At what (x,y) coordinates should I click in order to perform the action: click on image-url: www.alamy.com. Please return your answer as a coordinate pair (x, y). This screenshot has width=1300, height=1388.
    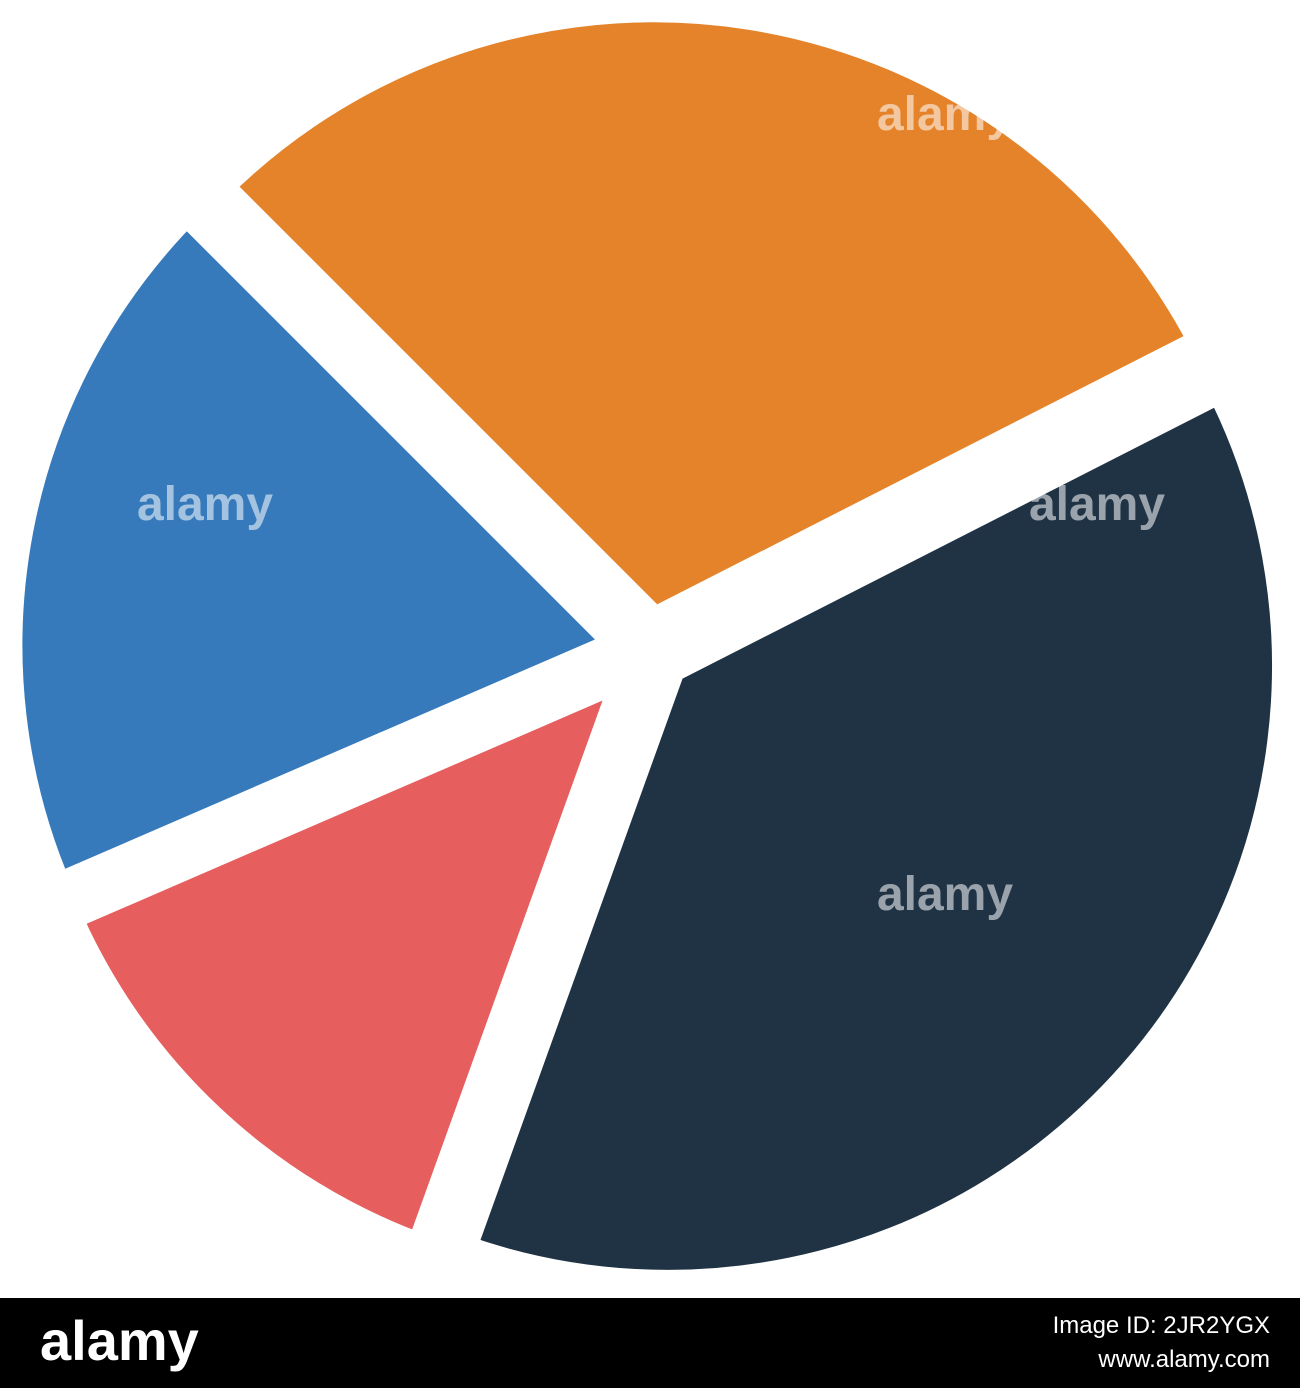
    Looking at the image, I should click on (1183, 1359).